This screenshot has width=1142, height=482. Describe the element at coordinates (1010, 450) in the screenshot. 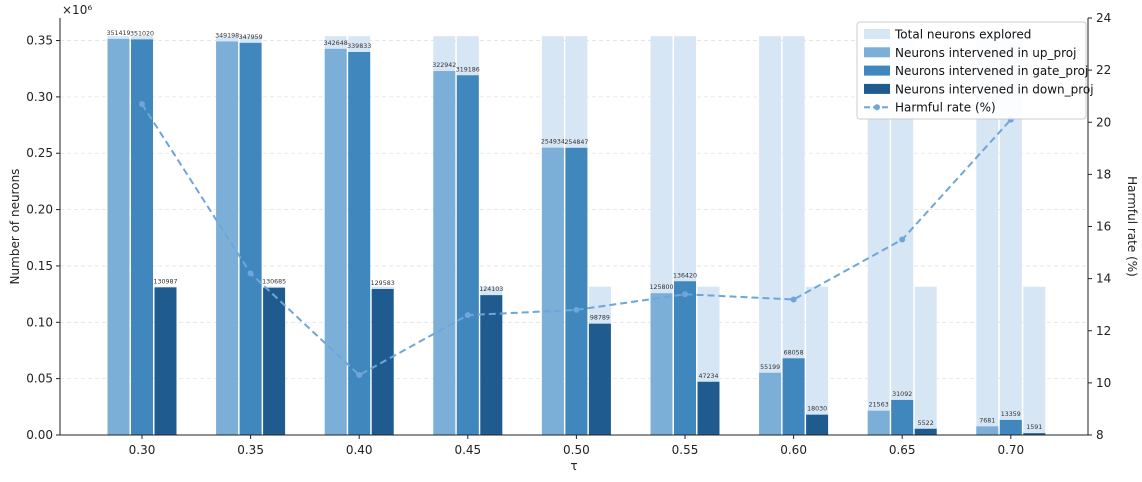

I see `x-tick-label: 0.70` at that location.